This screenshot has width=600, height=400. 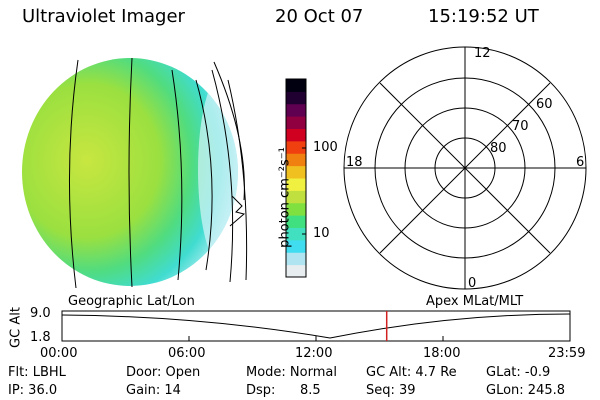 What do you see at coordinates (544, 104) in the screenshot?
I see `lat-label-60: 60` at bounding box center [544, 104].